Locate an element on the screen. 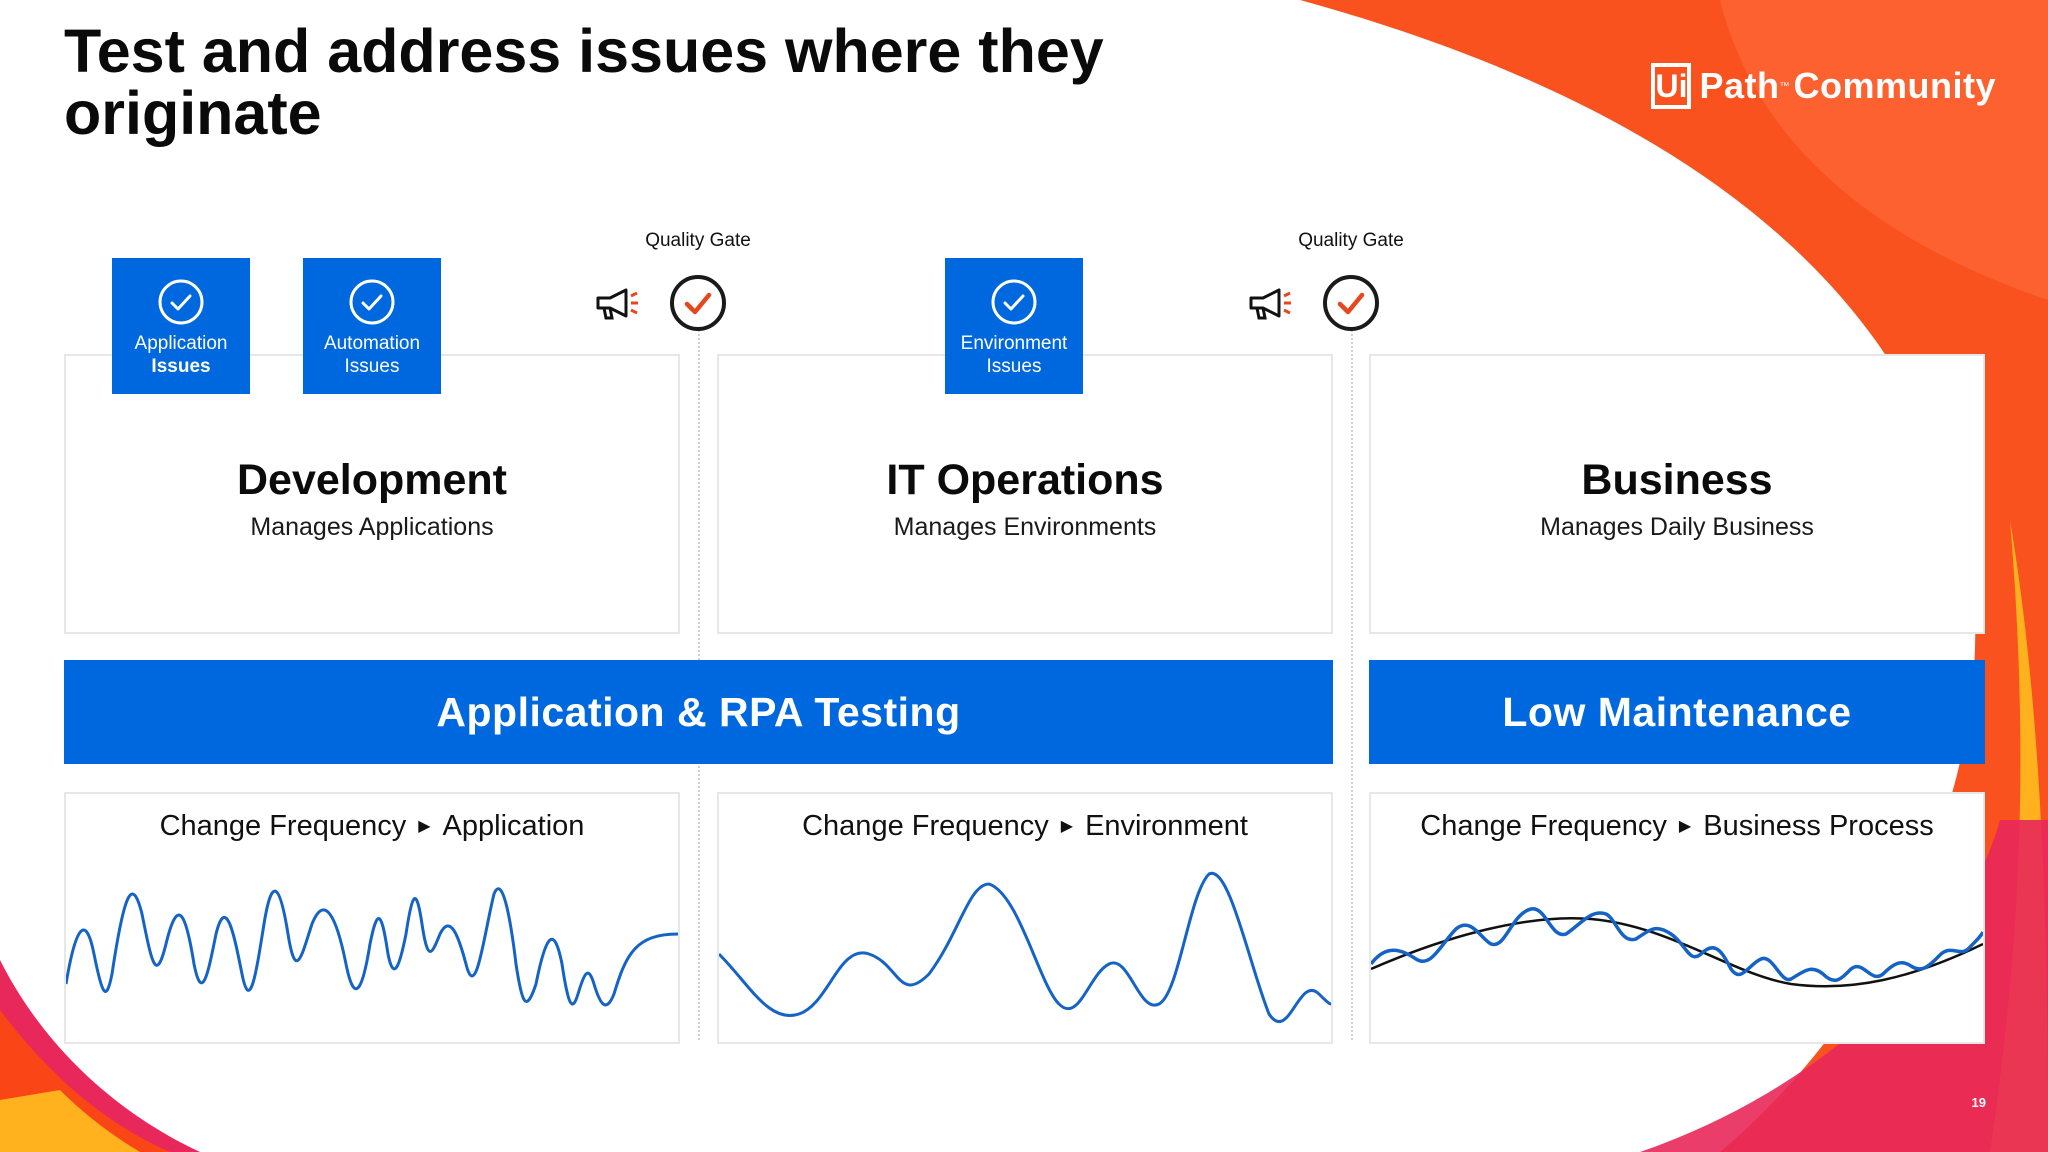  application-rpa-testing-bar: Application & RPA Testing is located at coordinates (698, 712).